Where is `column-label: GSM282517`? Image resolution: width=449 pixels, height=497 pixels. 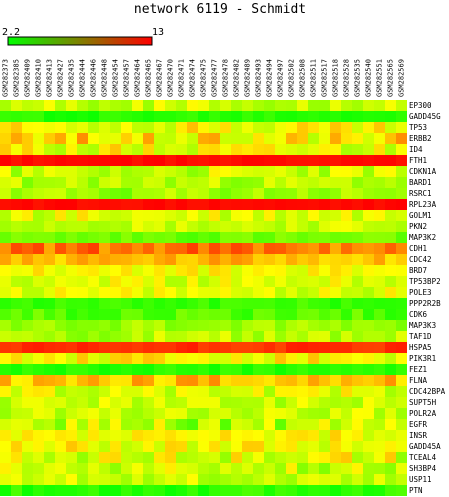 column-label: GSM282517 is located at coordinates (325, 78).